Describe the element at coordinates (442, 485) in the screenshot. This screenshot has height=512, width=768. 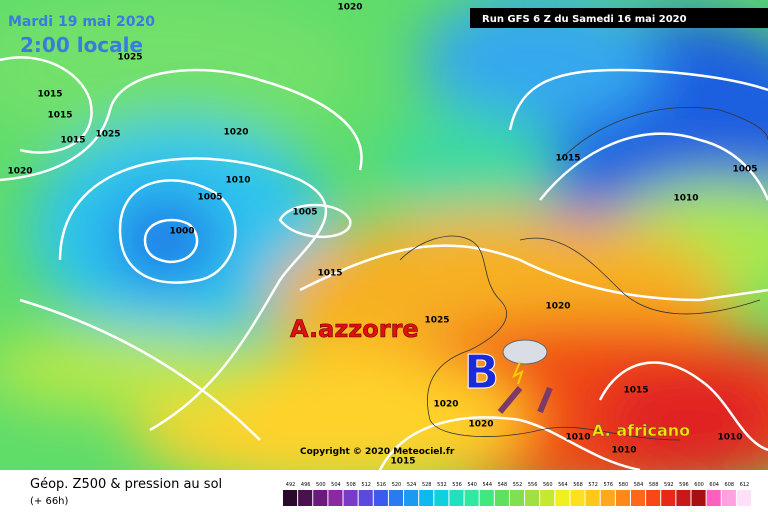
I see `scale-label: 532` at that location.